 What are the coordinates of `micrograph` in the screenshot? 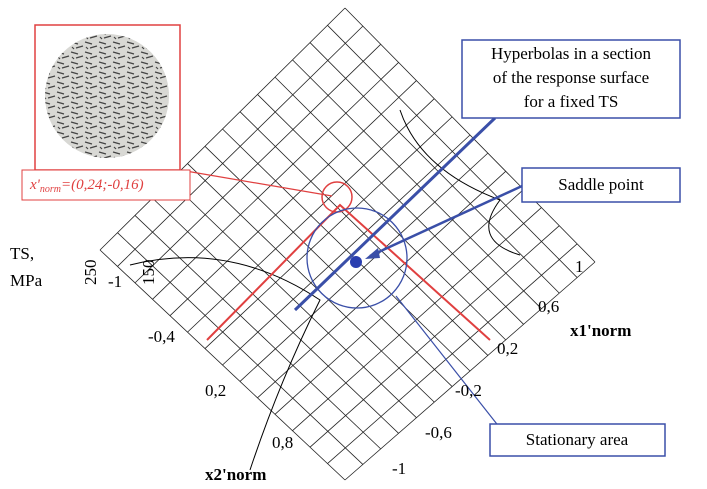 It's located at (107, 96).